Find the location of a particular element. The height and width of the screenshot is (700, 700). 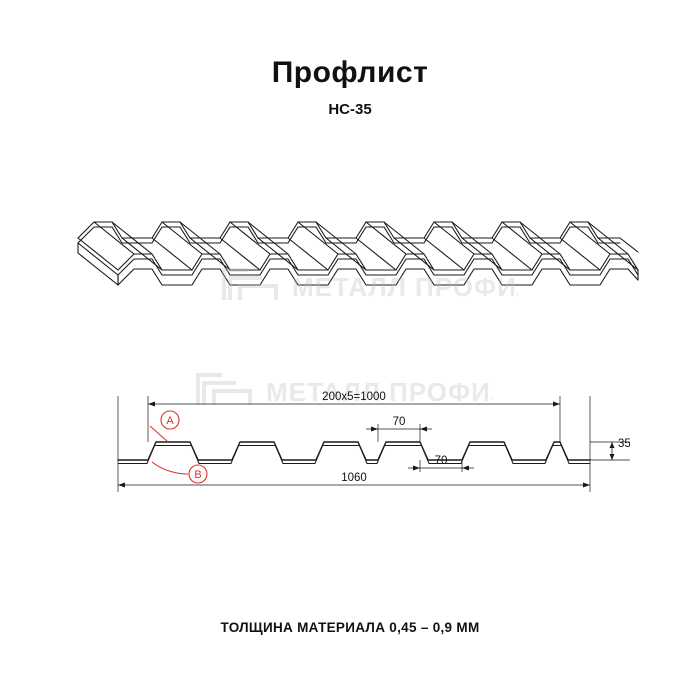

dimension-rib-top-label: 70 is located at coordinates (399, 422).